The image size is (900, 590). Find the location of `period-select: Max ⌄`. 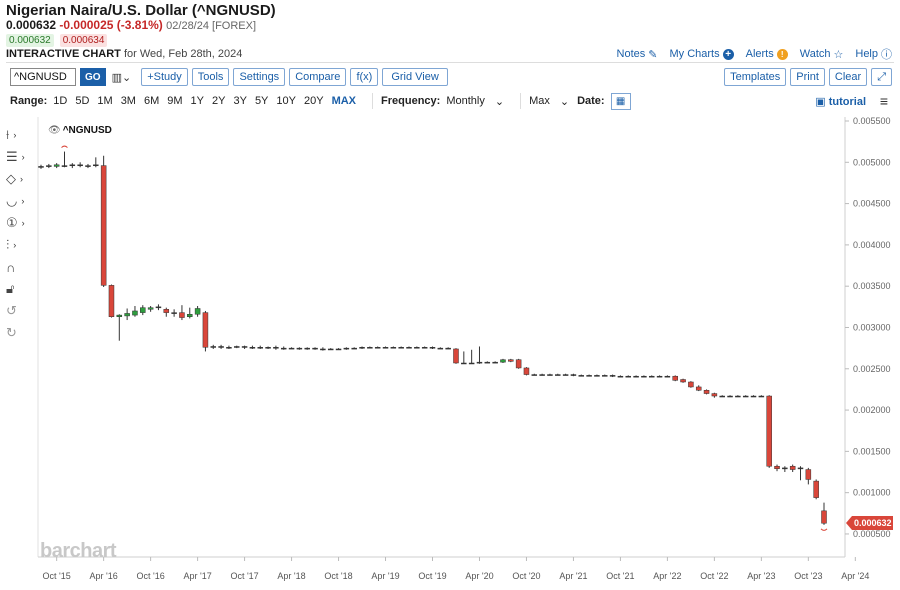

period-select: Max ⌄ is located at coordinates (549, 101).